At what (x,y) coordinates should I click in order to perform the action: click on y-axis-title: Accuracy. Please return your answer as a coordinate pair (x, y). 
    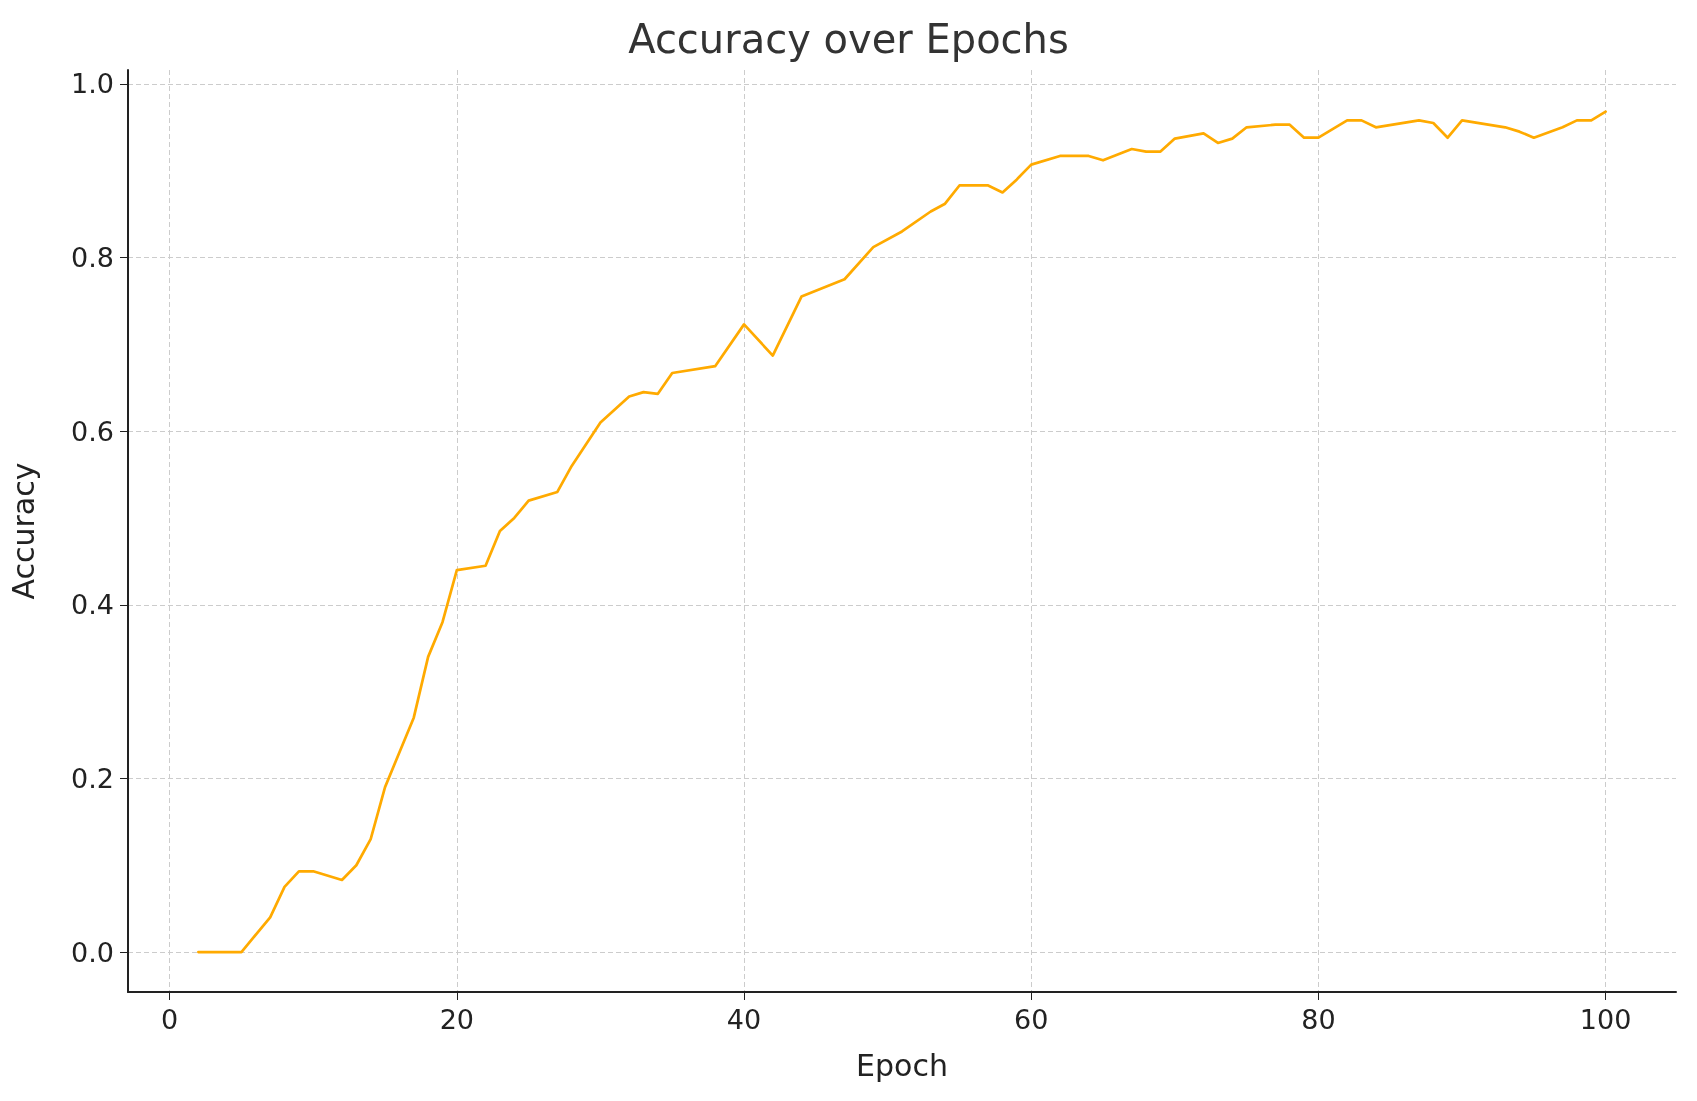
    Looking at the image, I should click on (23, 531).